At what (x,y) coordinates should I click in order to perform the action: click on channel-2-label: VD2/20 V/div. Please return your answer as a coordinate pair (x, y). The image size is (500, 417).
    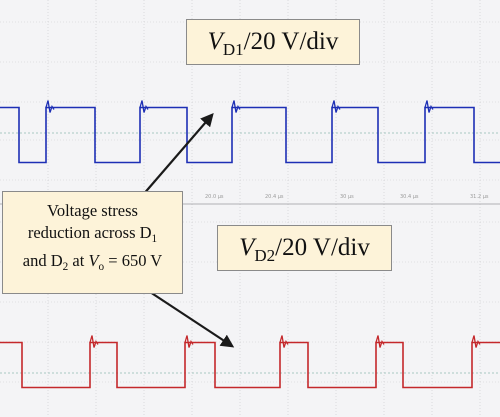
    Looking at the image, I should click on (304, 248).